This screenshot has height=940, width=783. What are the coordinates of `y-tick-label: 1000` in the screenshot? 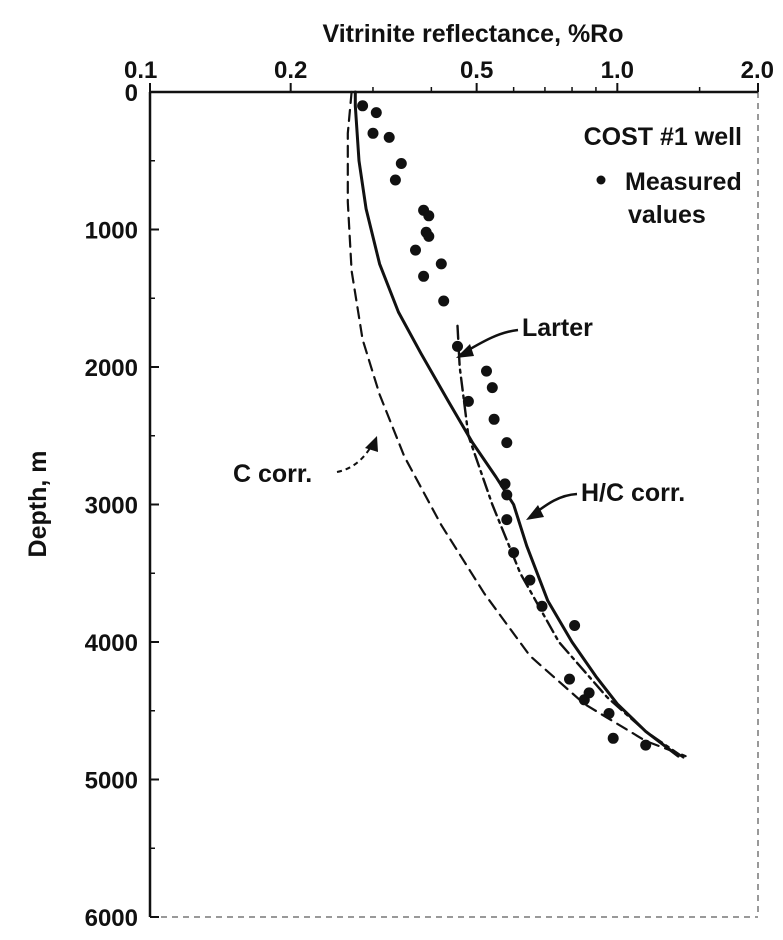 It's located at (111, 231).